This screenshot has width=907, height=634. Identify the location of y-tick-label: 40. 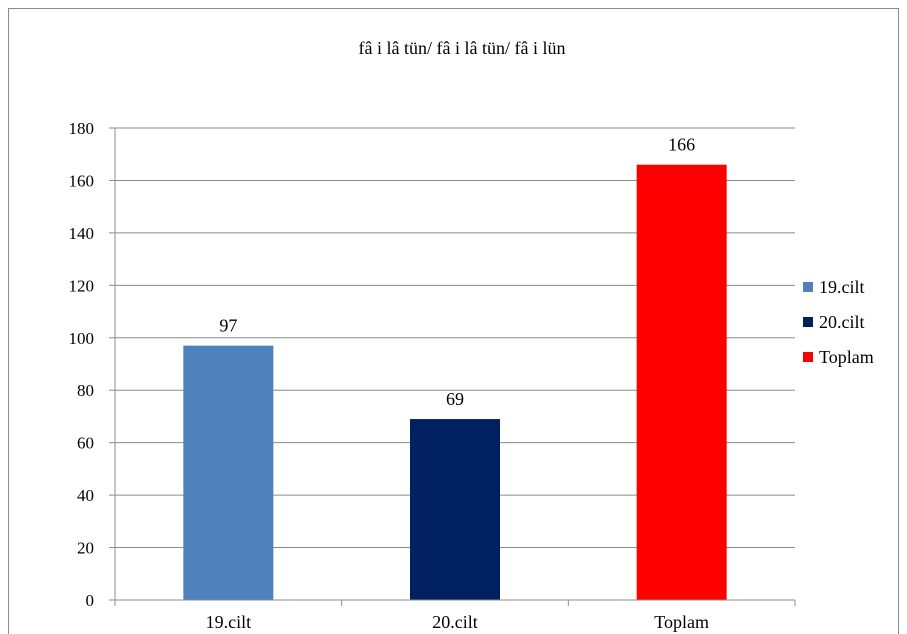
(85, 495).